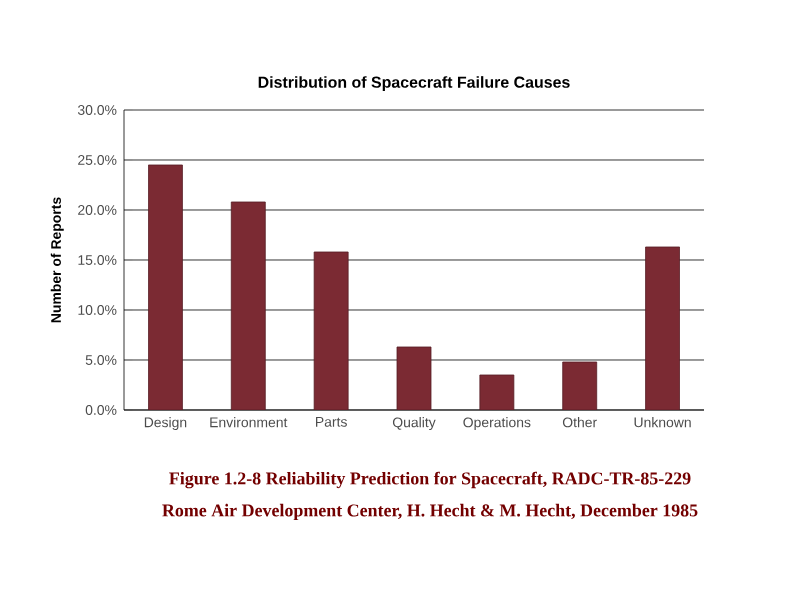 This screenshot has width=800, height=600. What do you see at coordinates (430, 480) in the screenshot?
I see `caption: Figure 1.2-8 Reliability Prediction for Spacecraft, RADC-TR-85-229` at bounding box center [430, 480].